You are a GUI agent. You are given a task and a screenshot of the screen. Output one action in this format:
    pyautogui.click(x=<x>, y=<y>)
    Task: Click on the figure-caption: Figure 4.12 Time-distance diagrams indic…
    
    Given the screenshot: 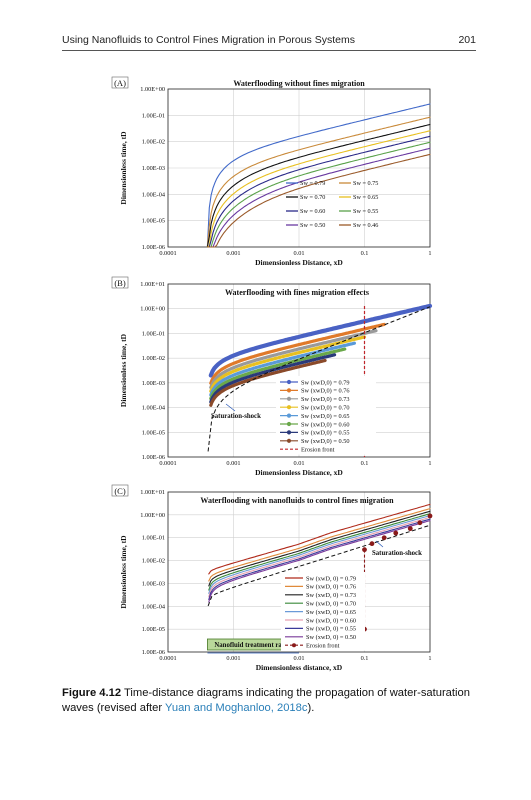 What is the action you would take?
    pyautogui.click(x=269, y=701)
    